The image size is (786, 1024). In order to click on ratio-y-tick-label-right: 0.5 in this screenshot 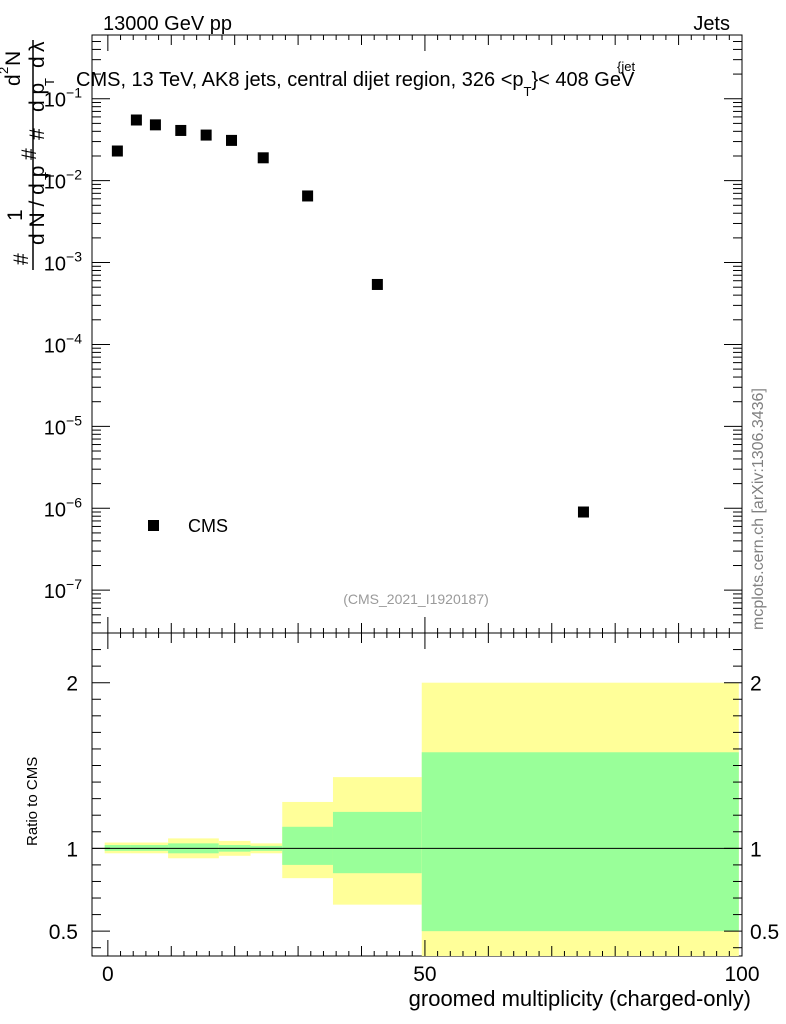, I will do `click(764, 932)`.